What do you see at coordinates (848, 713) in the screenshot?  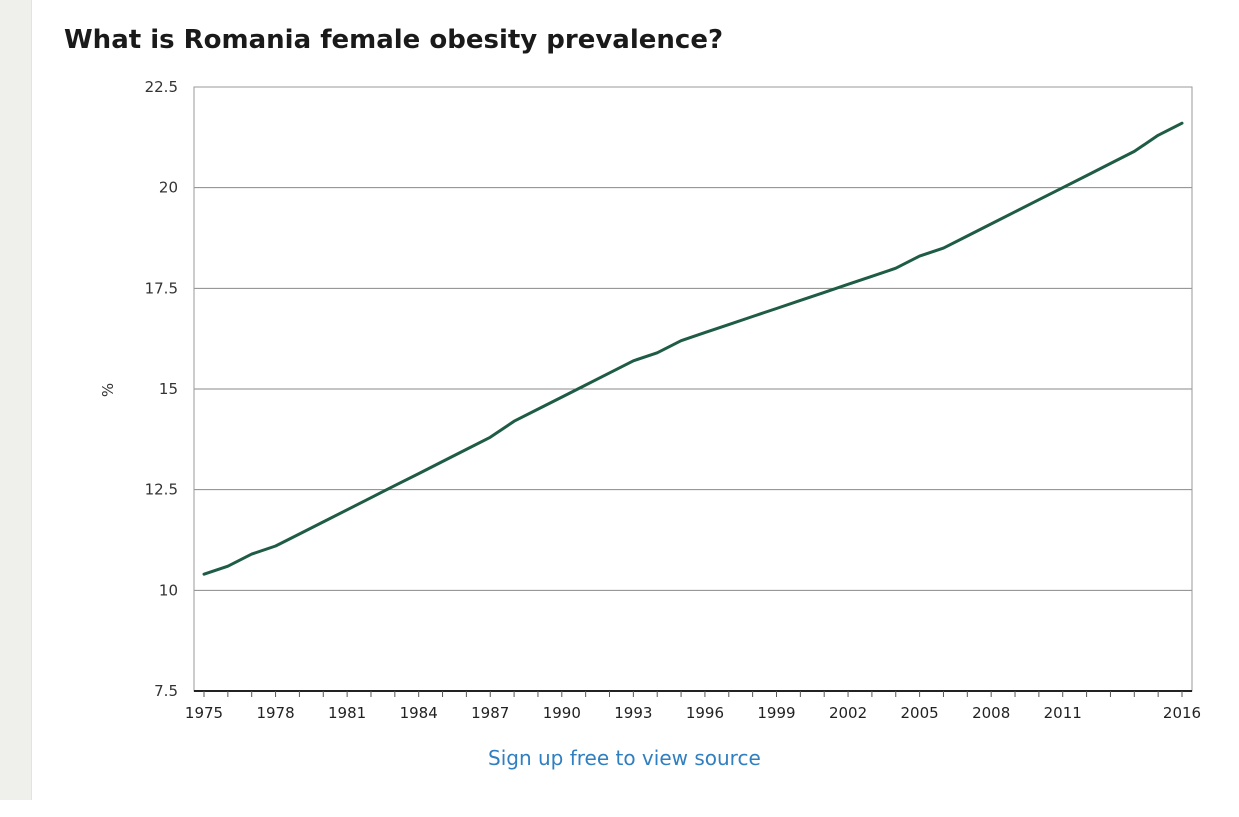 I see `x-tick-label: 2002` at bounding box center [848, 713].